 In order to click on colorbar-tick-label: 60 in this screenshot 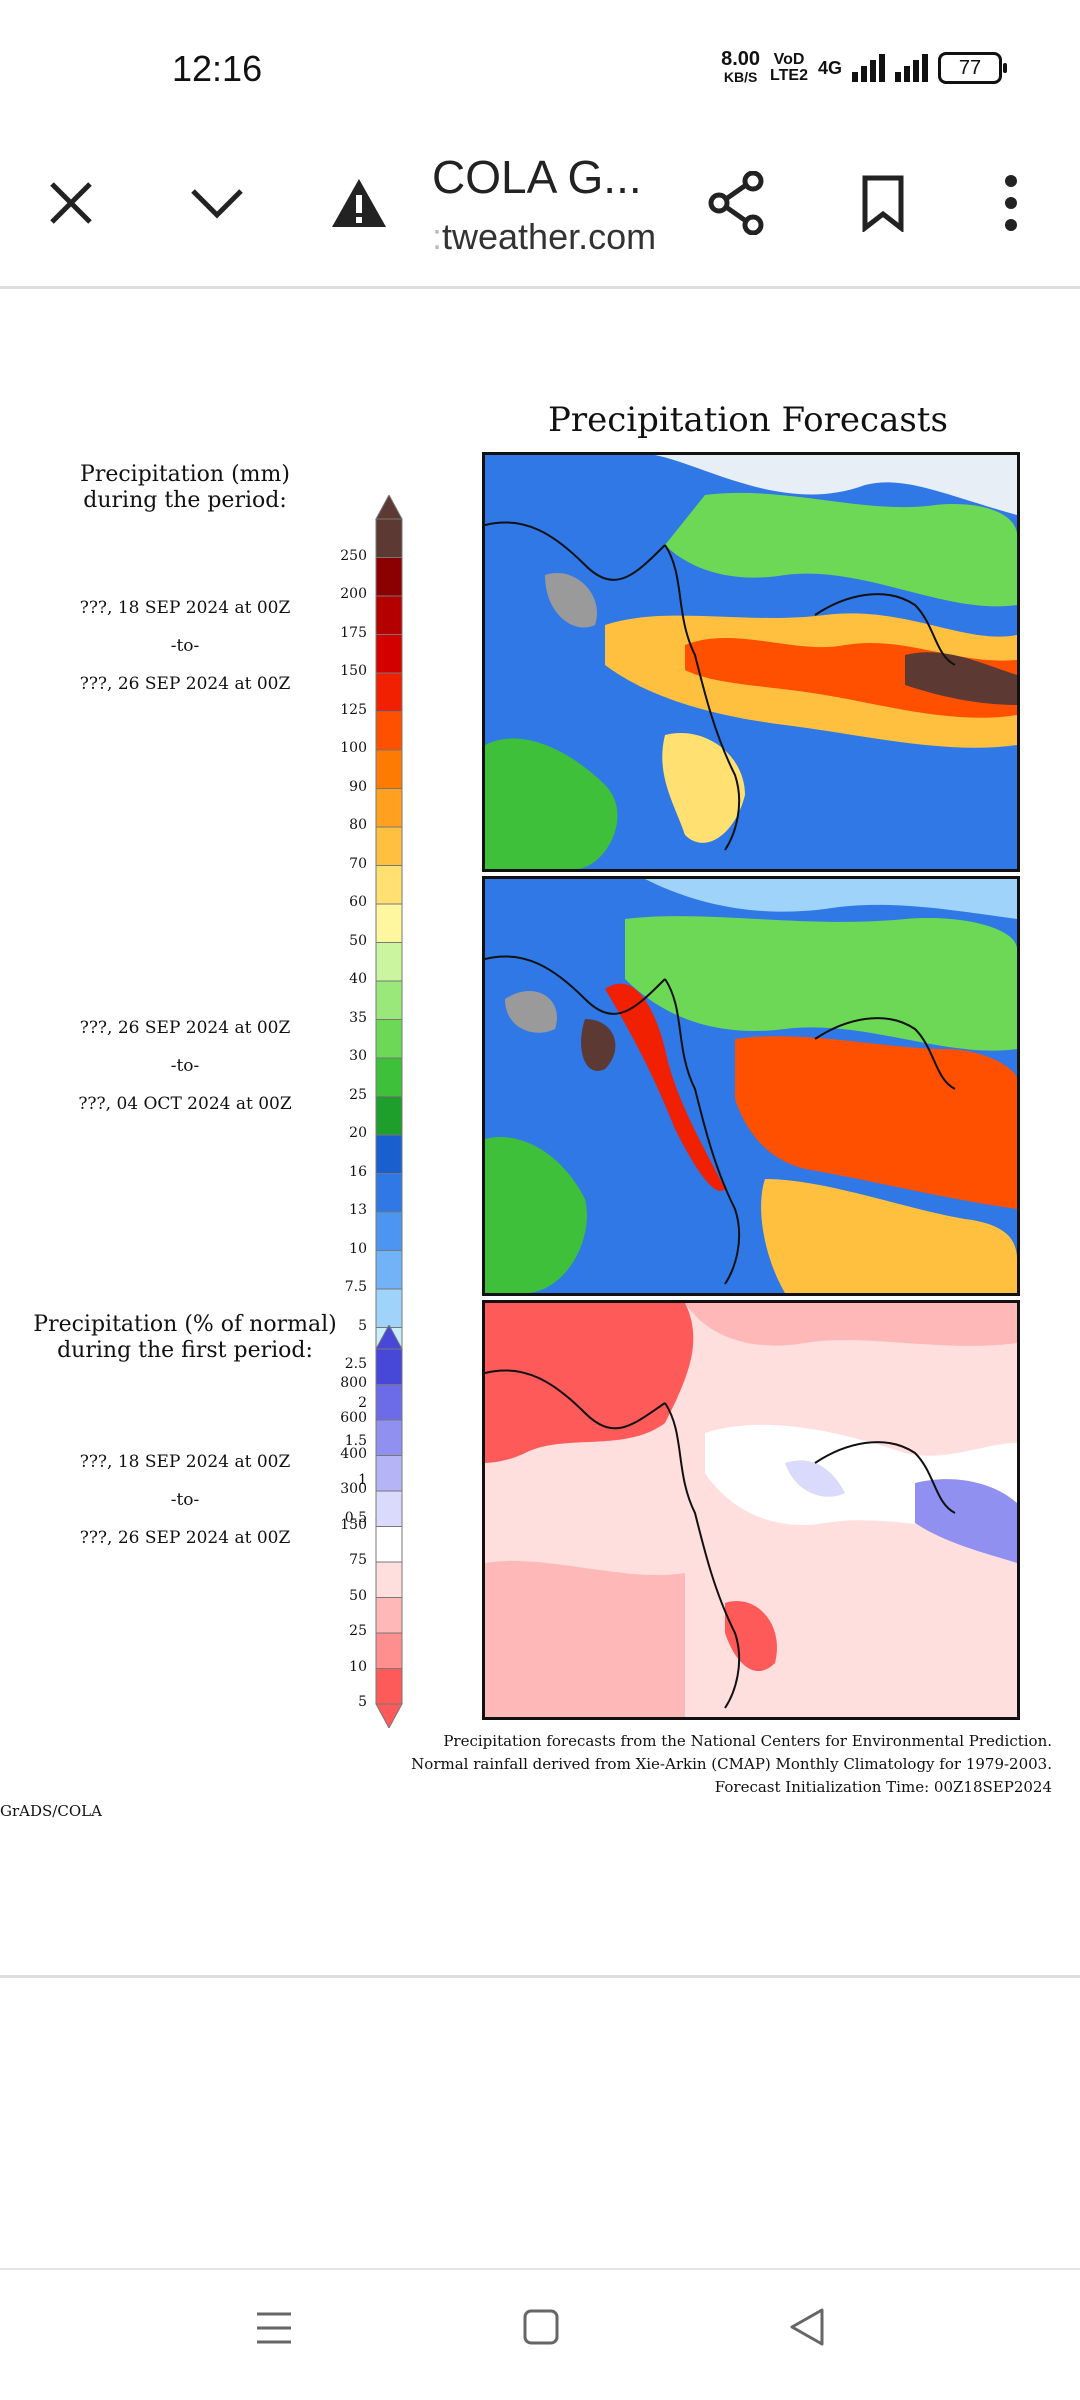, I will do `click(358, 902)`.